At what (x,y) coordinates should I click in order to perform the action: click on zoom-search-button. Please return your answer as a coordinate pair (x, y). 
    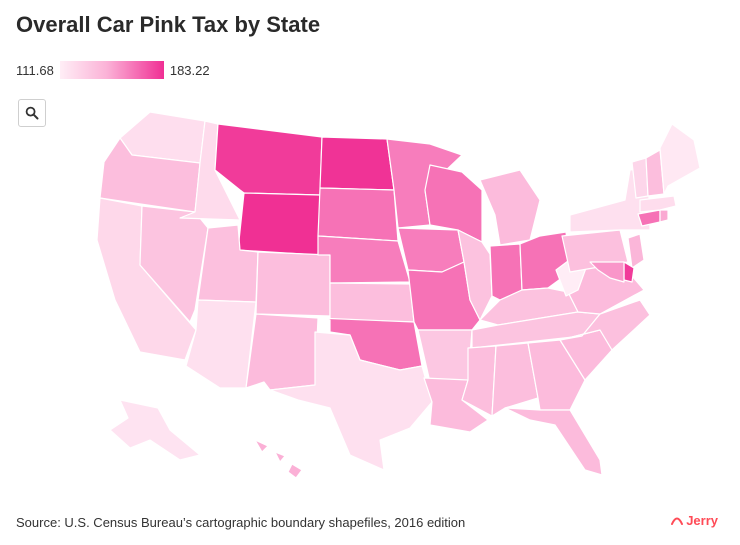
    Looking at the image, I should click on (32, 113).